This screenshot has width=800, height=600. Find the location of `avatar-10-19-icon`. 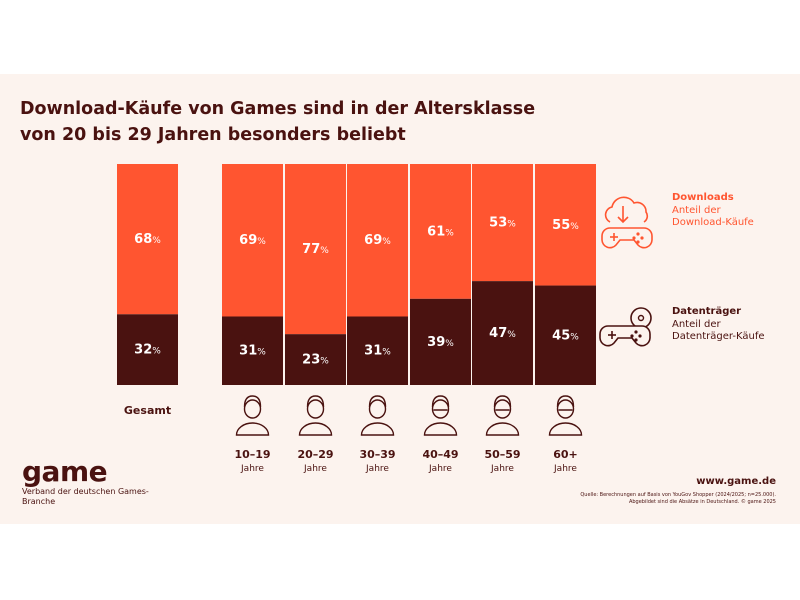

avatar-10-19-icon is located at coordinates (252, 415).